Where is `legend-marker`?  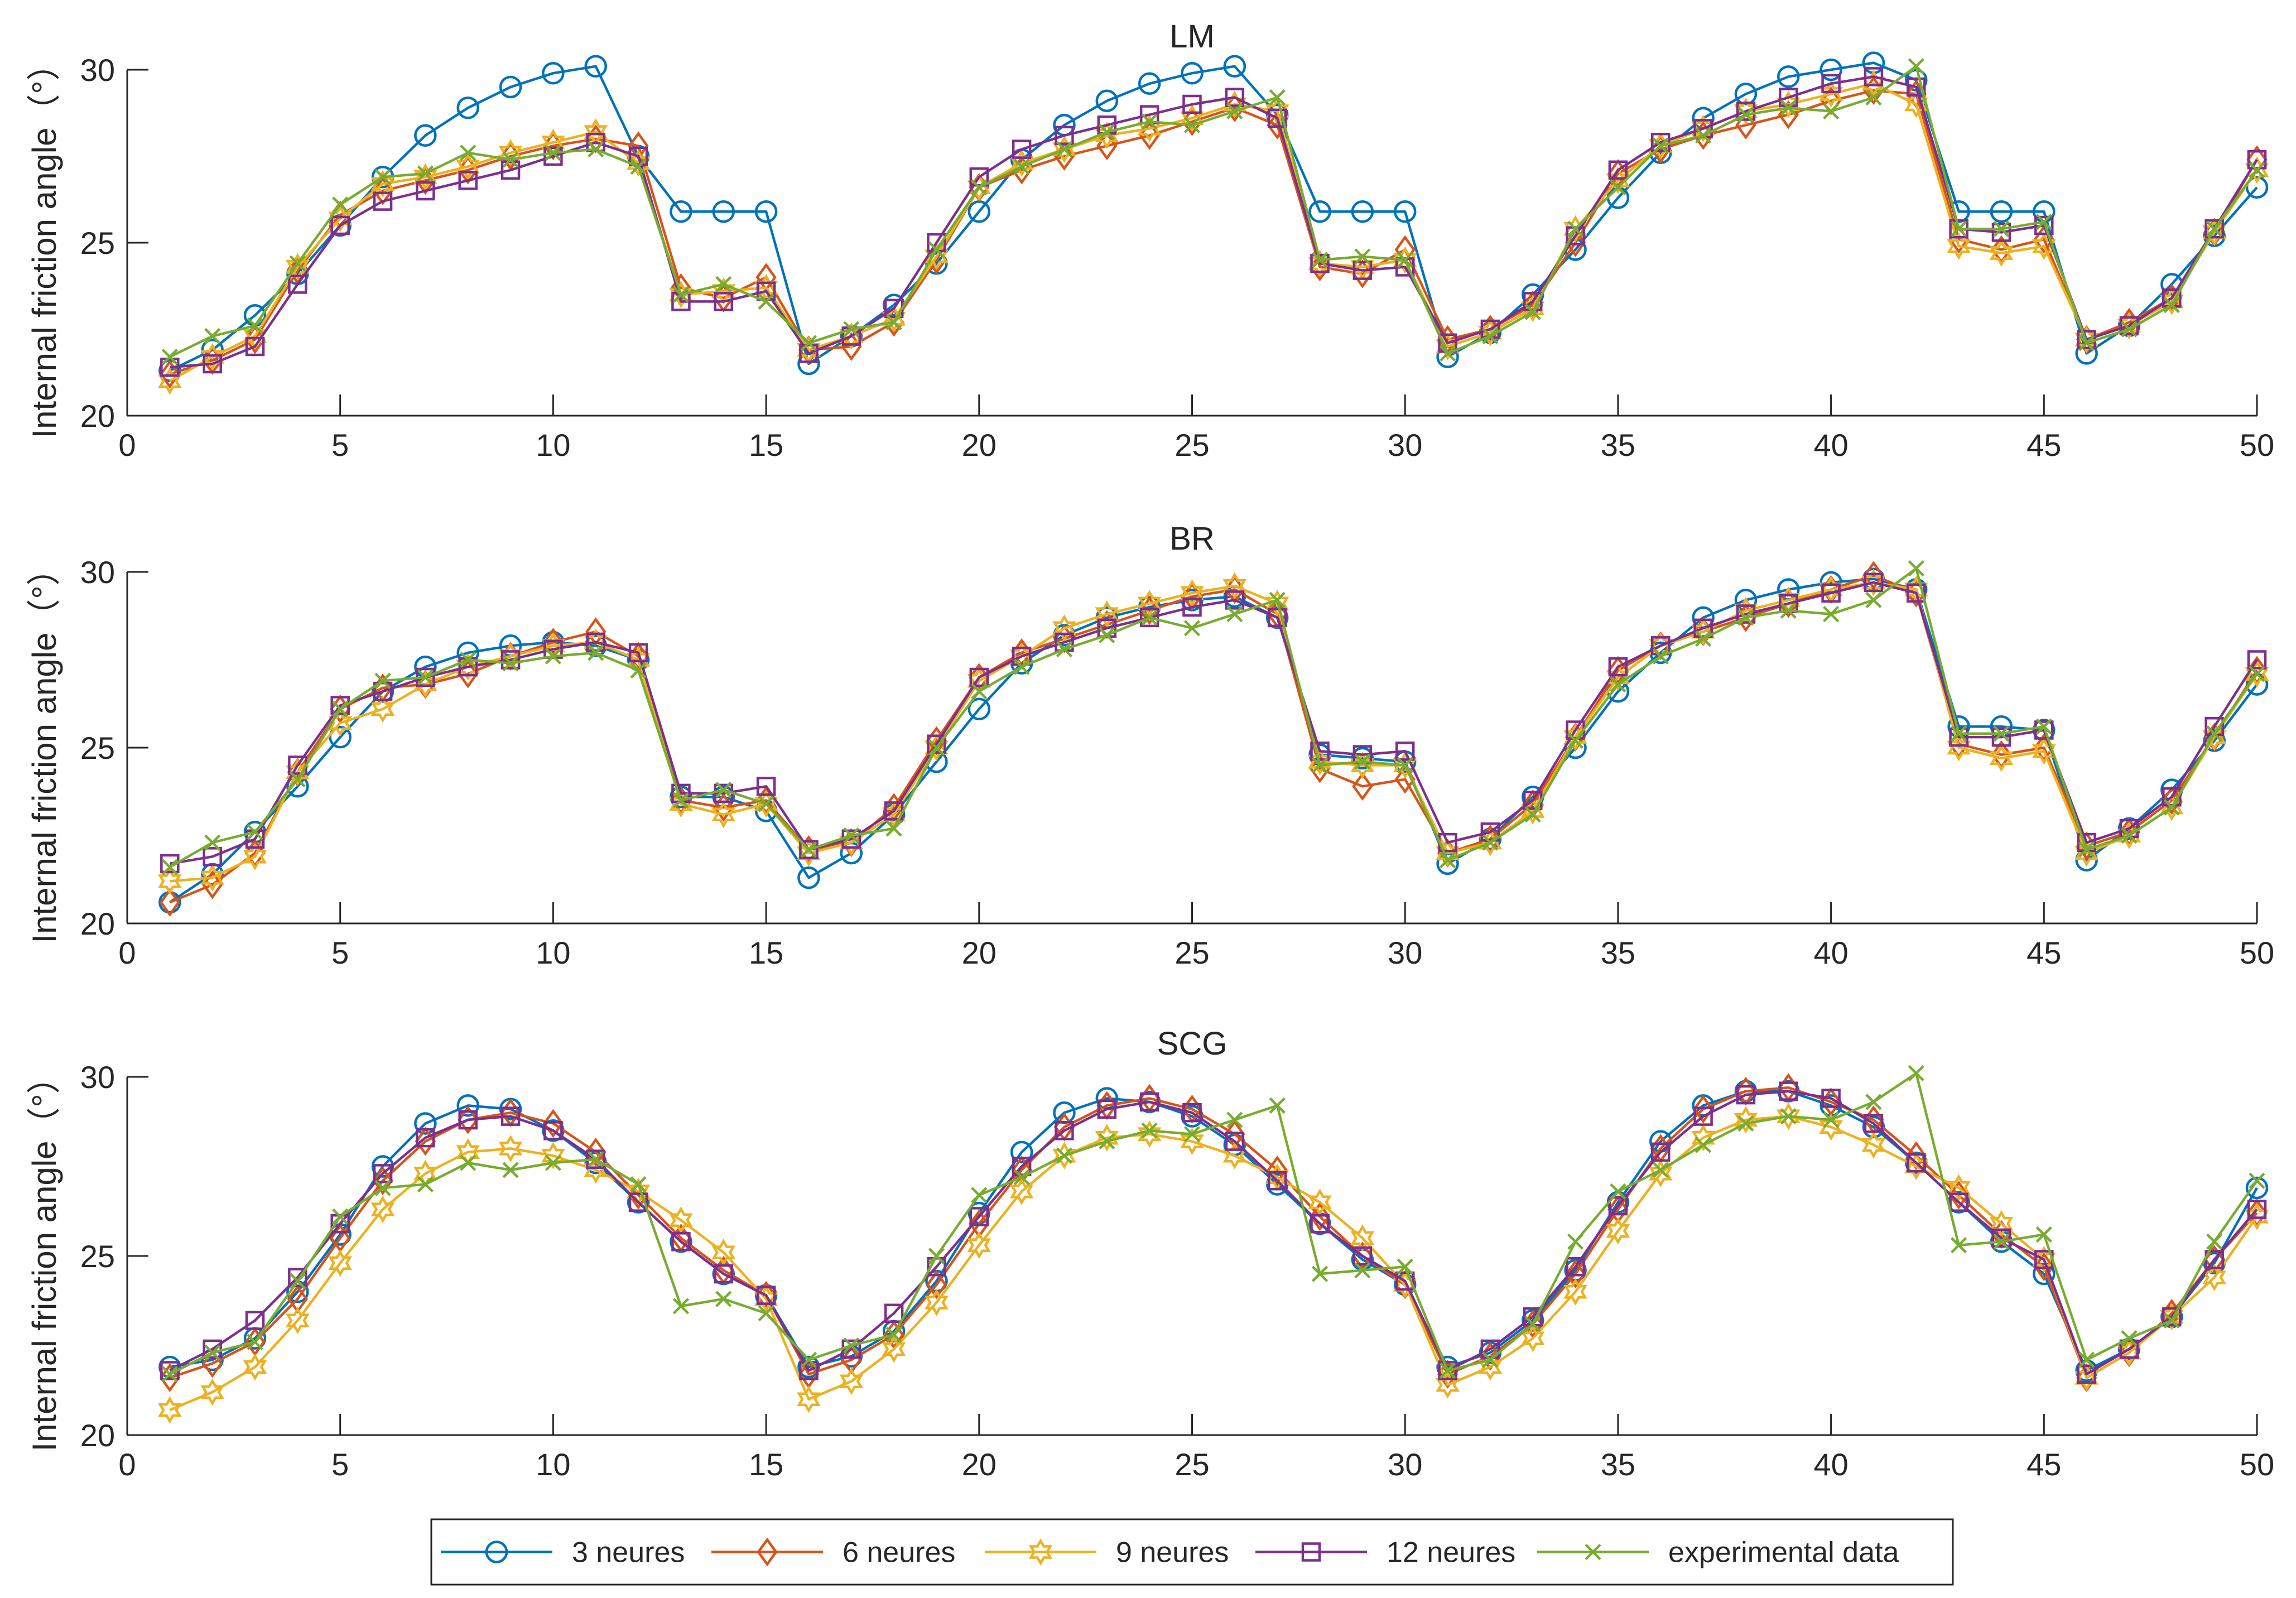 legend-marker is located at coordinates (1311, 1552).